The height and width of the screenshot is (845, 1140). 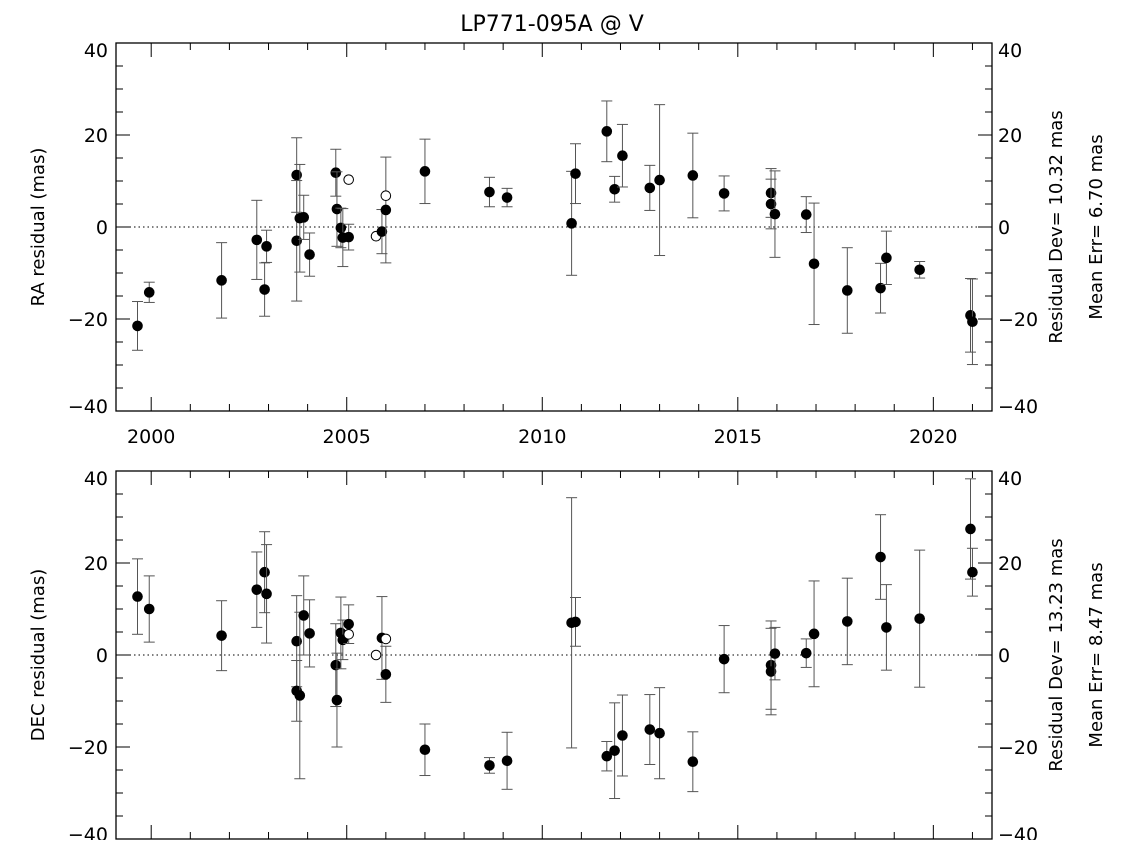 I want to click on x-tick-label: 2020, so click(x=933, y=437).